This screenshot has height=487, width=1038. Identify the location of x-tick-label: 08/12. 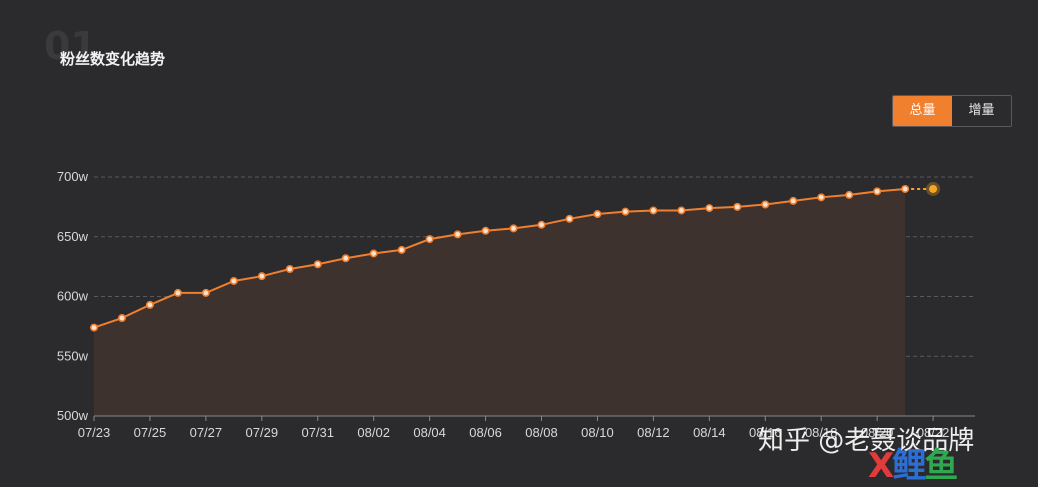
(653, 432).